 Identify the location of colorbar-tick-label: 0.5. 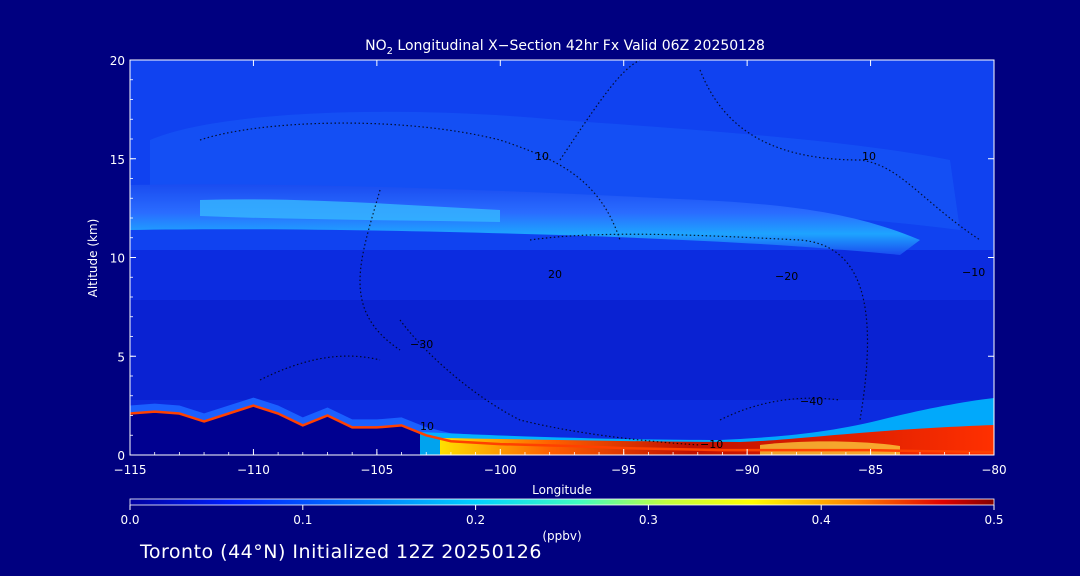
(993, 520).